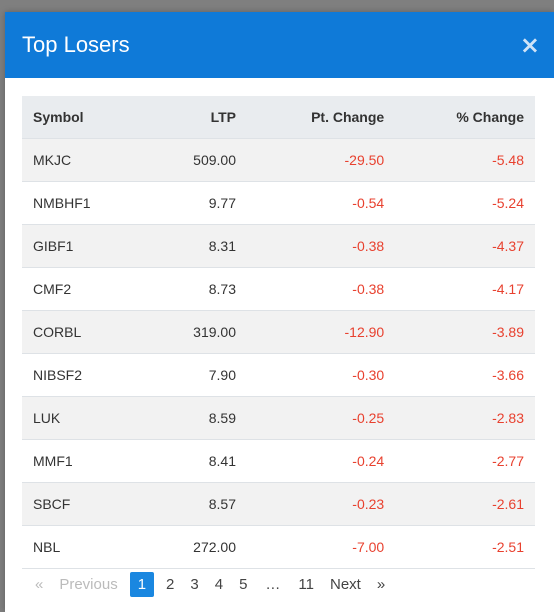  What do you see at coordinates (381, 584) in the screenshot?
I see `last-page-chevron-icon: »` at bounding box center [381, 584].